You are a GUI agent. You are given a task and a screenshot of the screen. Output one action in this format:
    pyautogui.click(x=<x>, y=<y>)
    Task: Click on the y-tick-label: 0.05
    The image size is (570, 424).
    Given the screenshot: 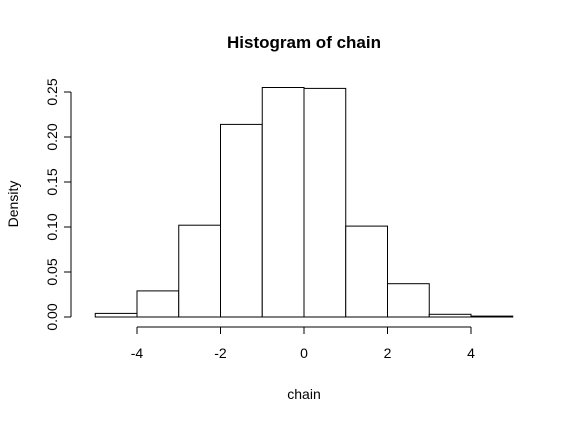 What is the action you would take?
    pyautogui.click(x=52, y=271)
    